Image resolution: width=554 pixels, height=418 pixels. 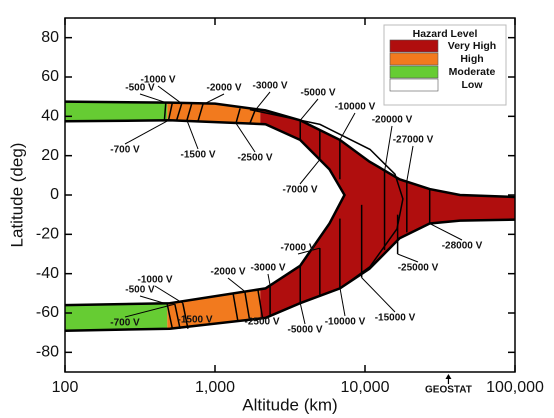 What do you see at coordinates (326, 199) in the screenshot?
I see `boundary-arc` at bounding box center [326, 199].